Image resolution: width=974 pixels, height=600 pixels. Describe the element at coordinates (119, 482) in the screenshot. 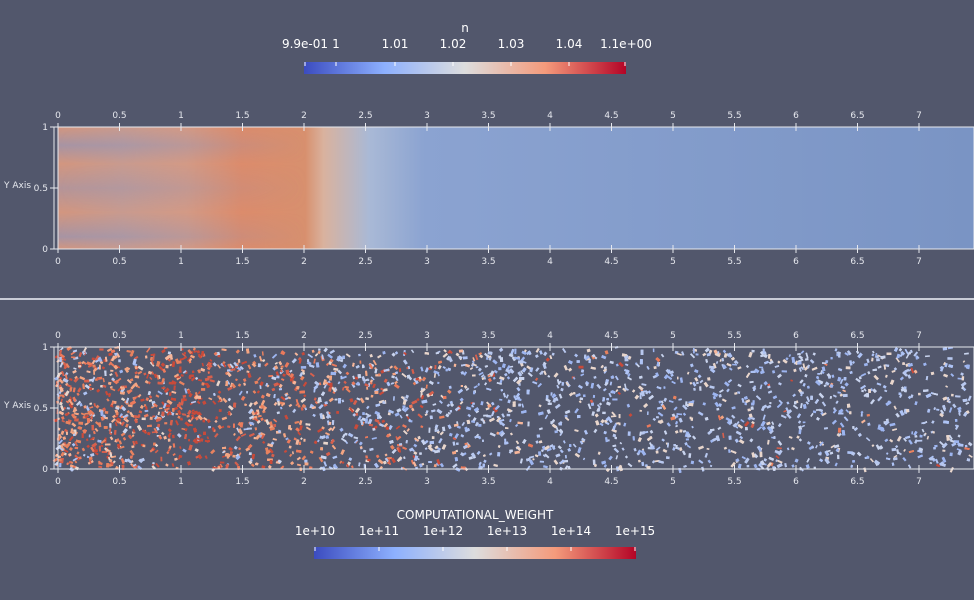

I see `bottom-x-tick-label-bottom: 0.5` at that location.